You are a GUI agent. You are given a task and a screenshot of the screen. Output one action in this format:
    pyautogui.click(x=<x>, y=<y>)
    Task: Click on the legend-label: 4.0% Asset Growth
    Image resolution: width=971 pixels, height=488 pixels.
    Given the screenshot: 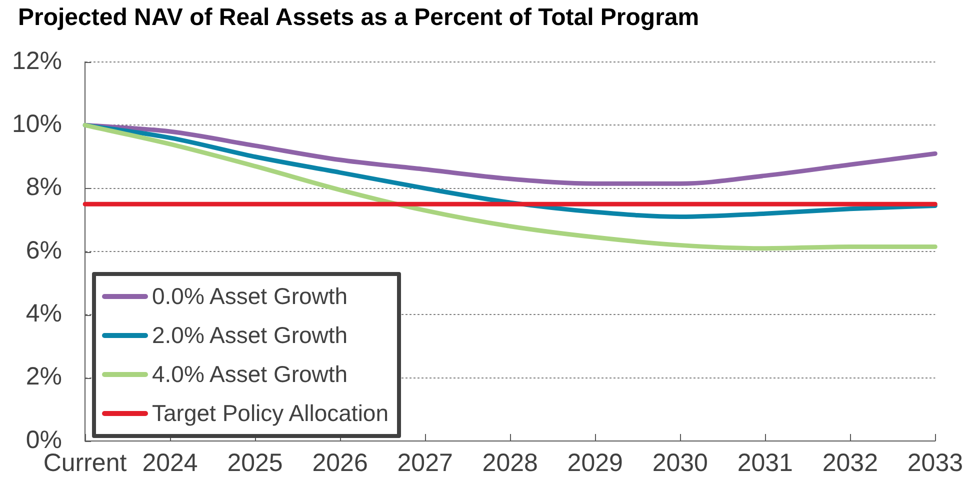 What is the action you would take?
    pyautogui.click(x=250, y=374)
    